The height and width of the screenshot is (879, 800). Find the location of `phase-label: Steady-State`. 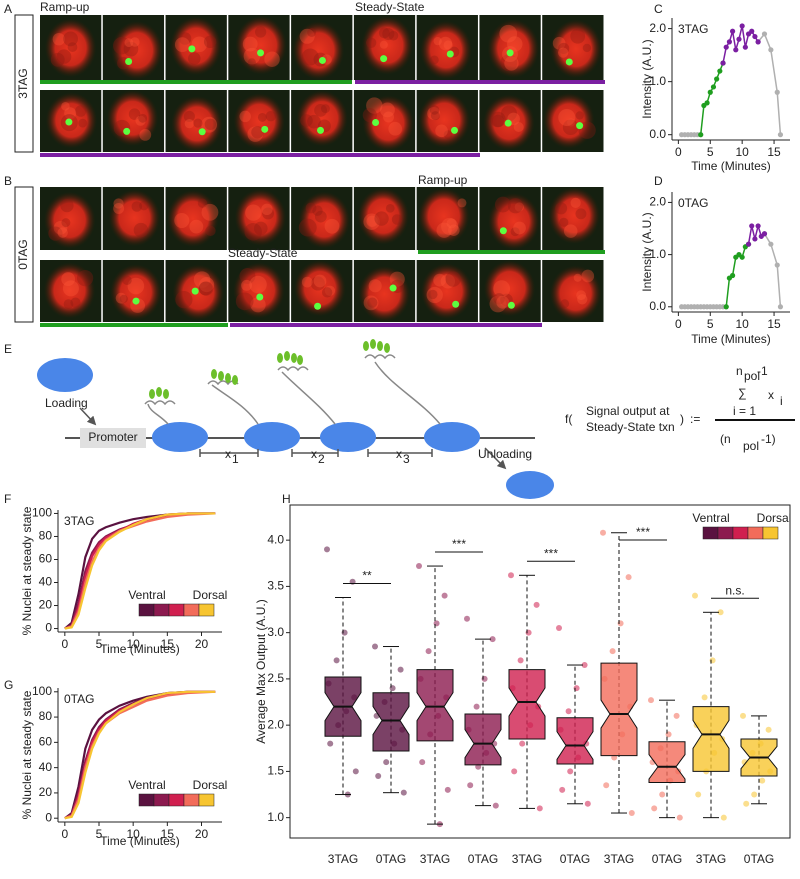

phase-label: Steady-State is located at coordinates (263, 253).